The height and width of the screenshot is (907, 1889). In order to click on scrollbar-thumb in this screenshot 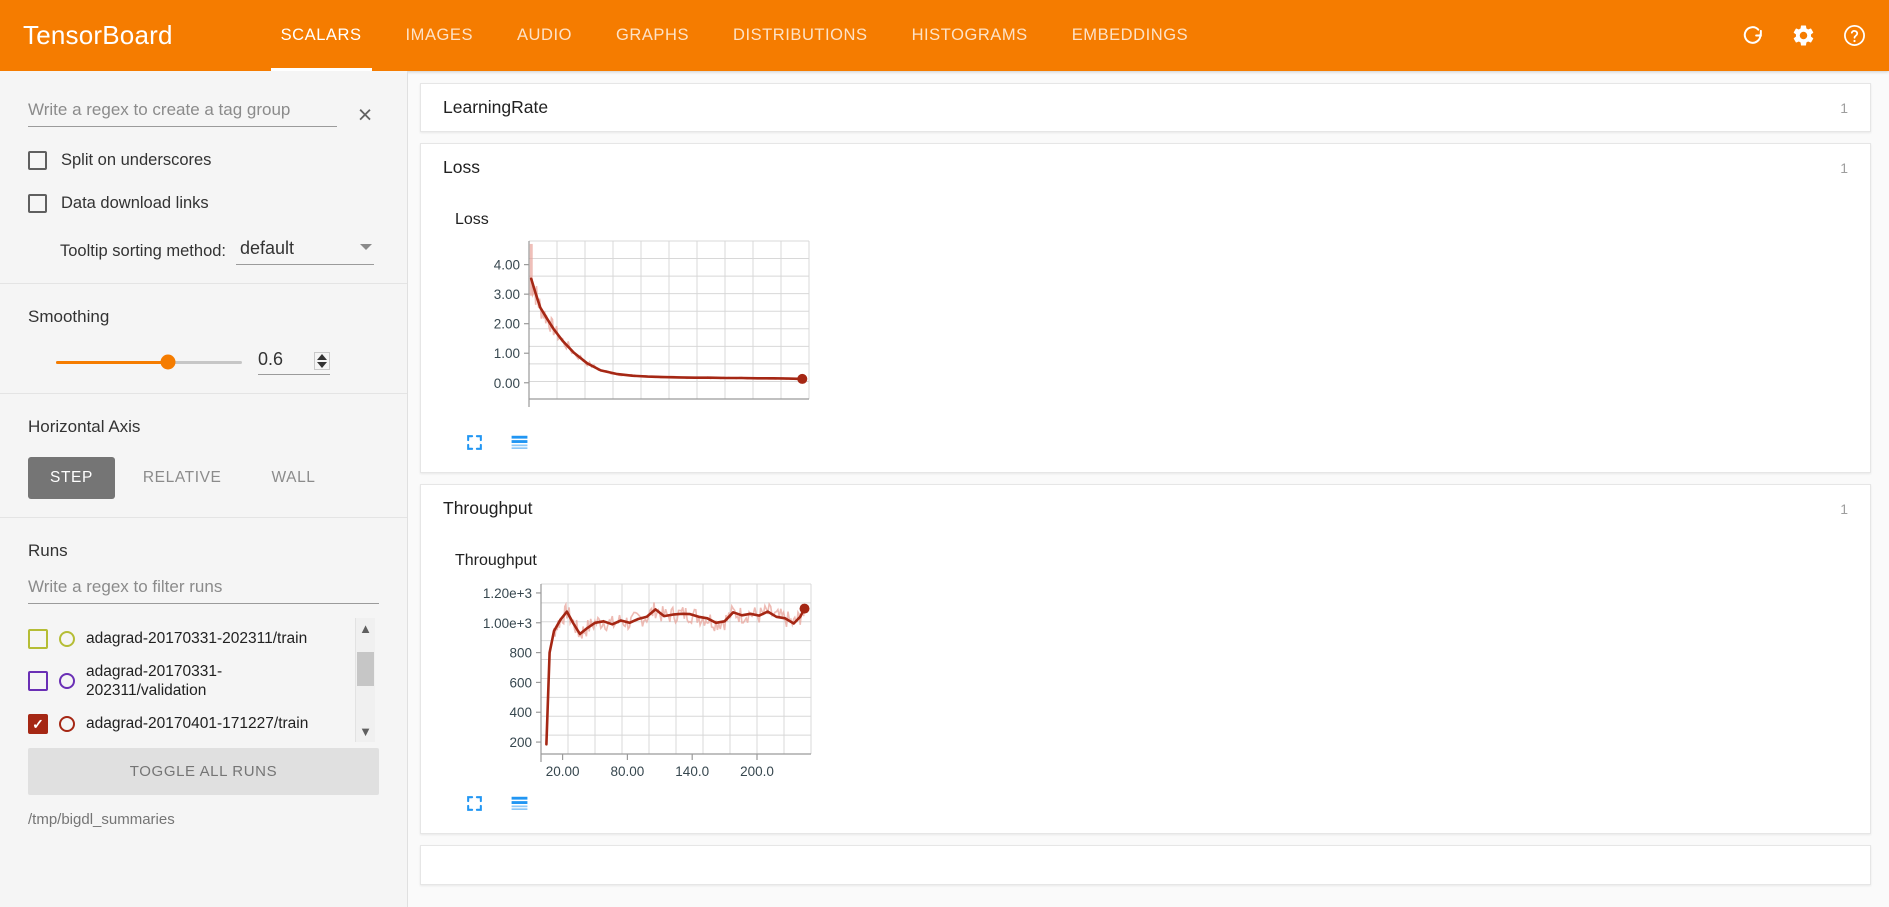, I will do `click(365, 669)`.